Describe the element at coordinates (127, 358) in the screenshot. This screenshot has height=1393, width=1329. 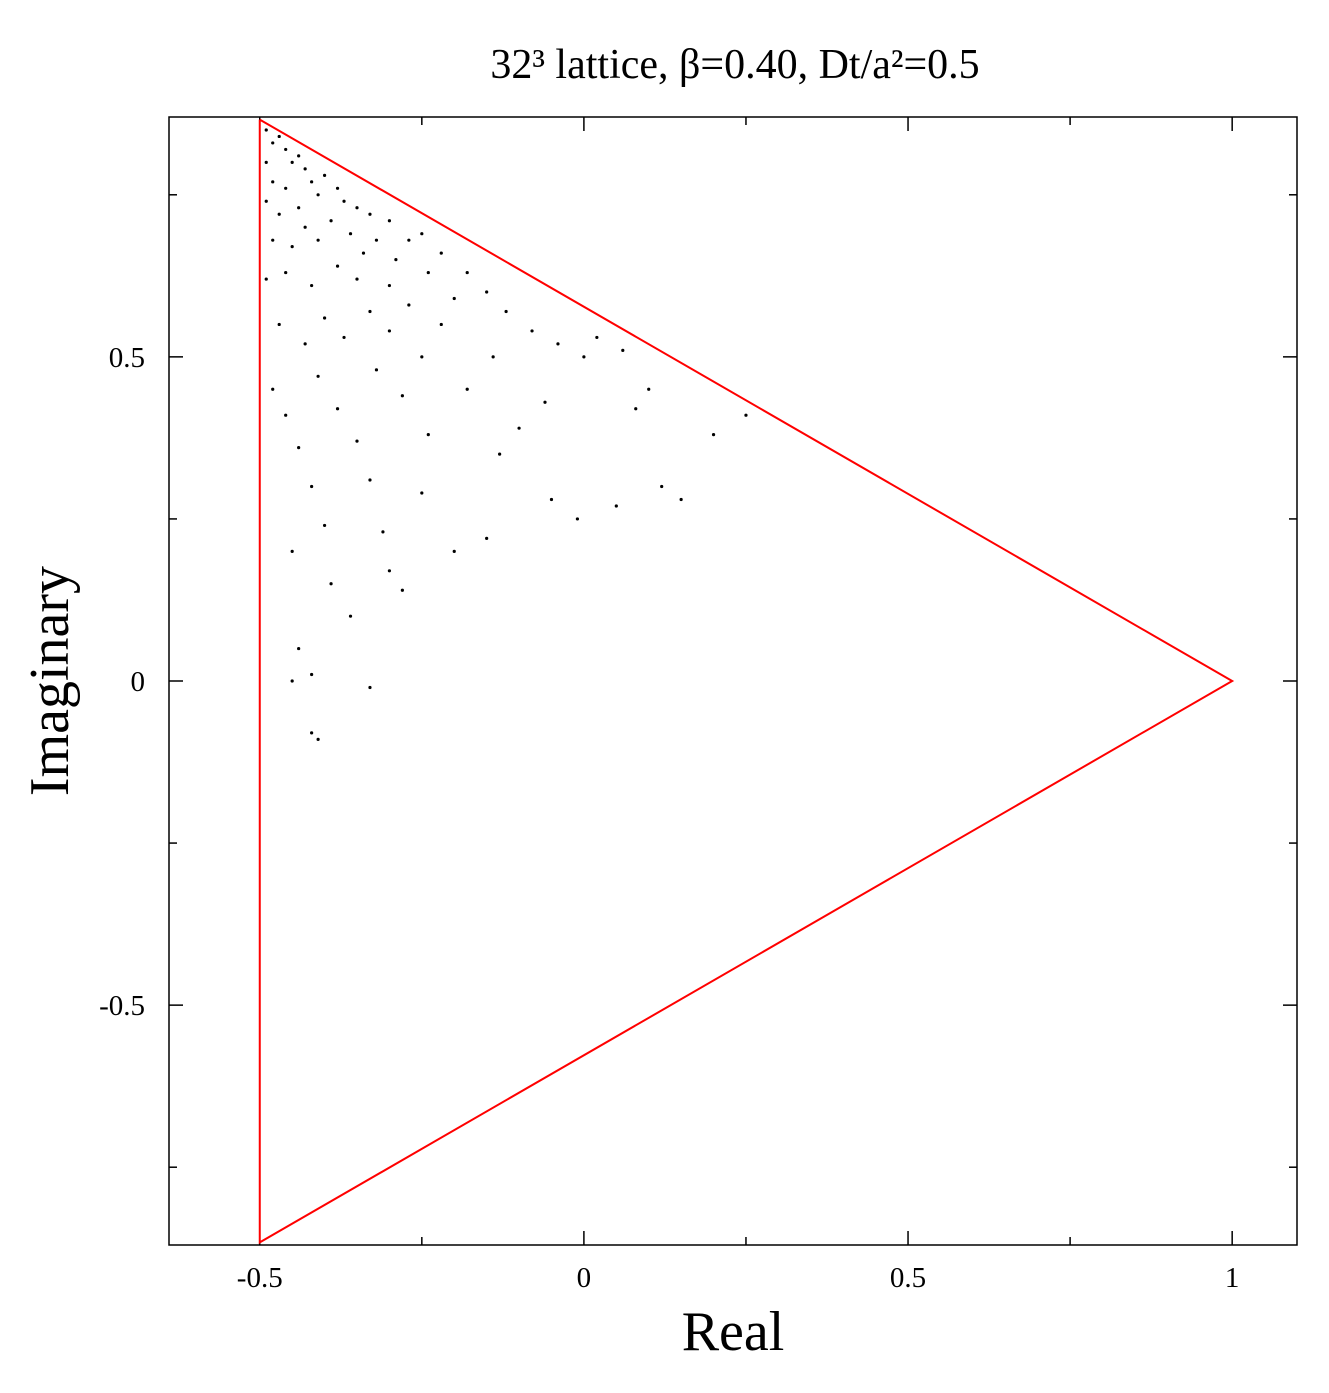
I see `y-tick-label: 0.5` at that location.